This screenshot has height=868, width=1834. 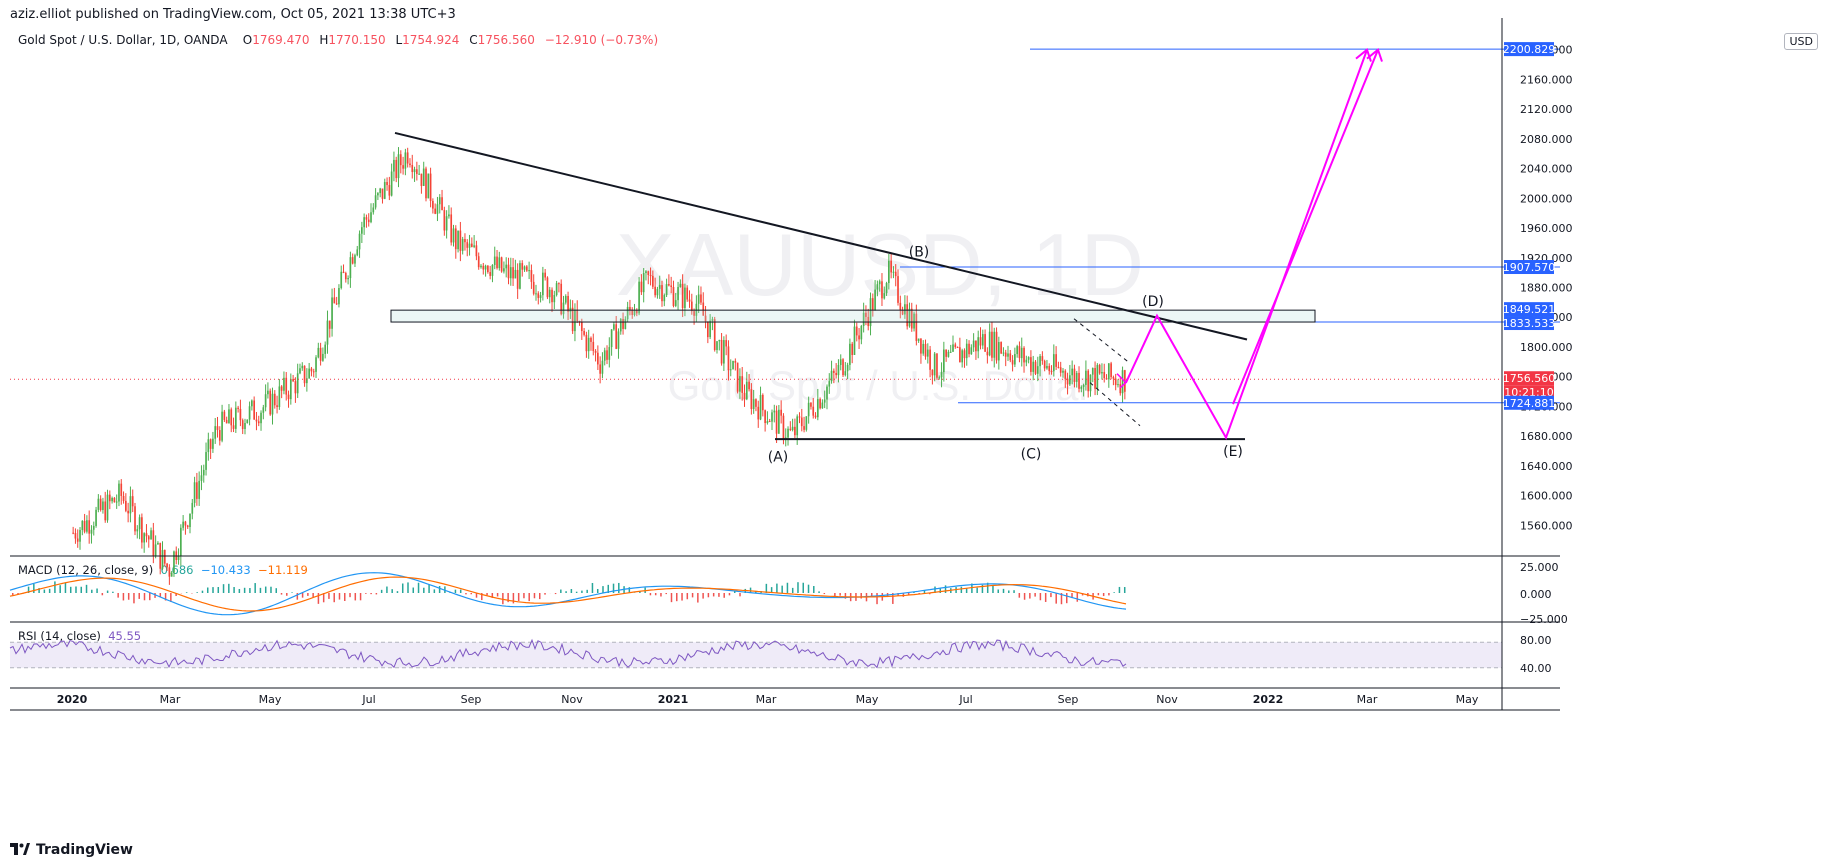 What do you see at coordinates (1115, 404) in the screenshot?
I see `channel-lower-dashed` at bounding box center [1115, 404].